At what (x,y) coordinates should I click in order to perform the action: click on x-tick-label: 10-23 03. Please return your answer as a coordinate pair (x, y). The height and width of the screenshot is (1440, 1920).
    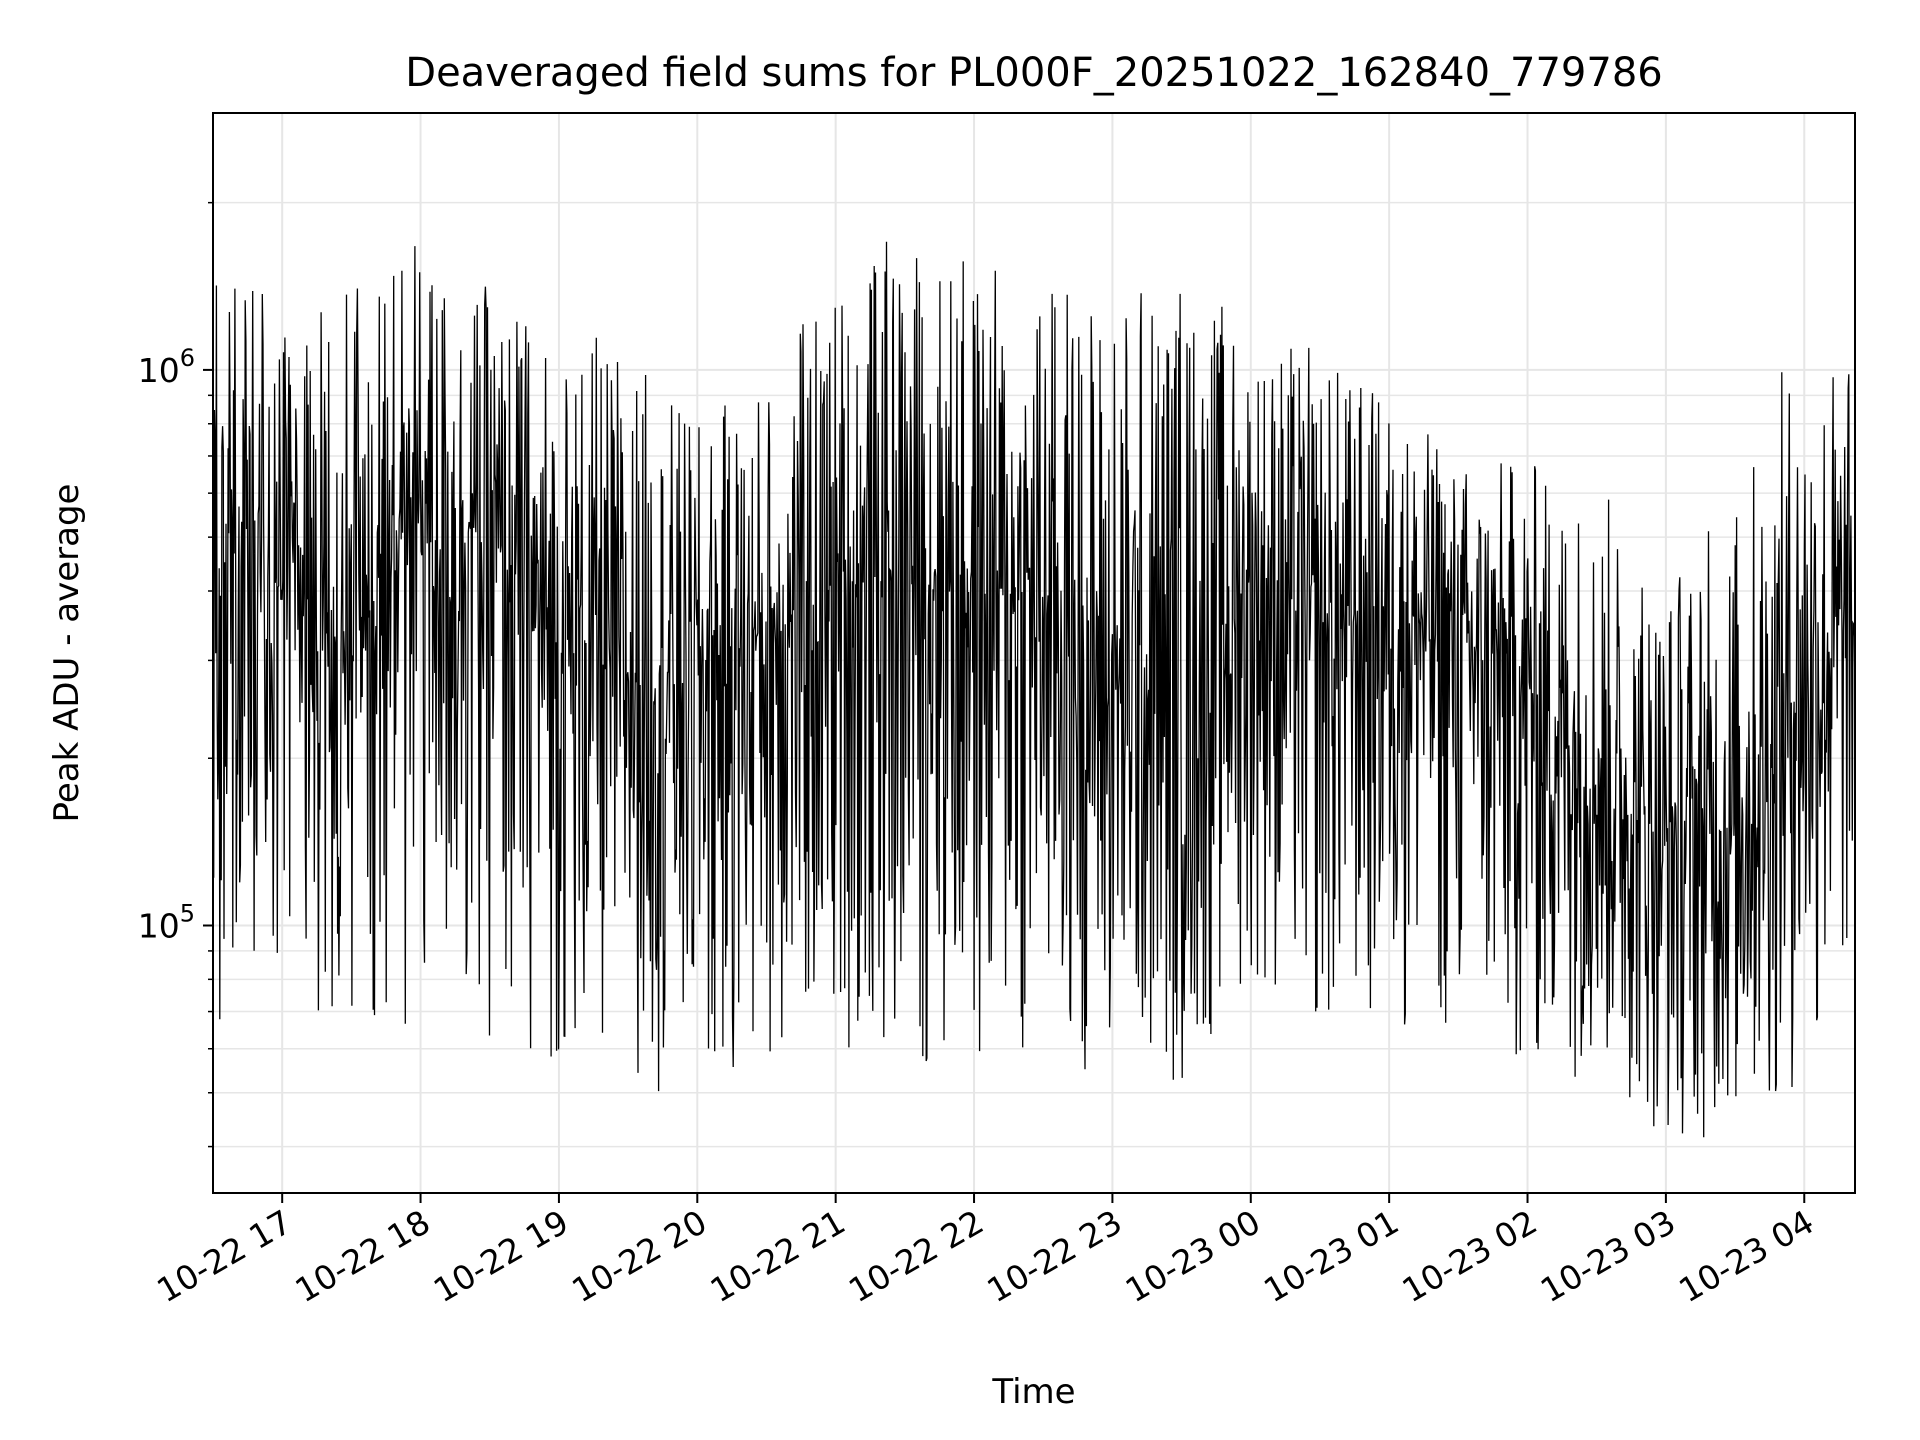
    Looking at the image, I should click on (1608, 1256).